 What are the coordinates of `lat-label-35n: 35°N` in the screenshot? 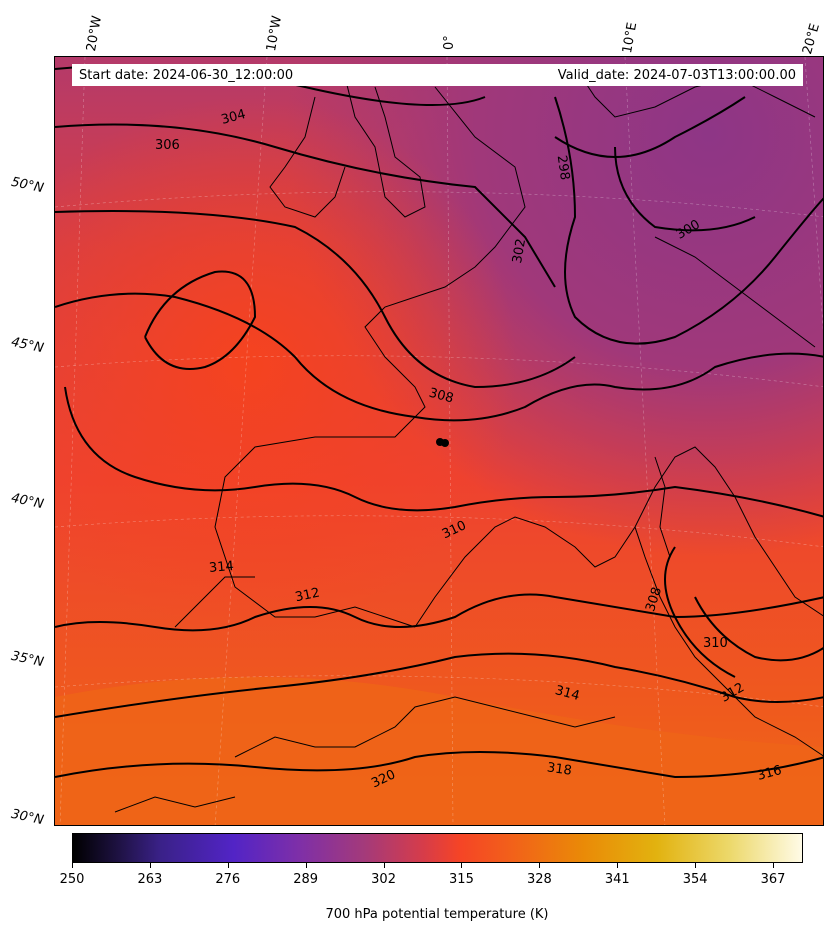 It's located at (27, 659).